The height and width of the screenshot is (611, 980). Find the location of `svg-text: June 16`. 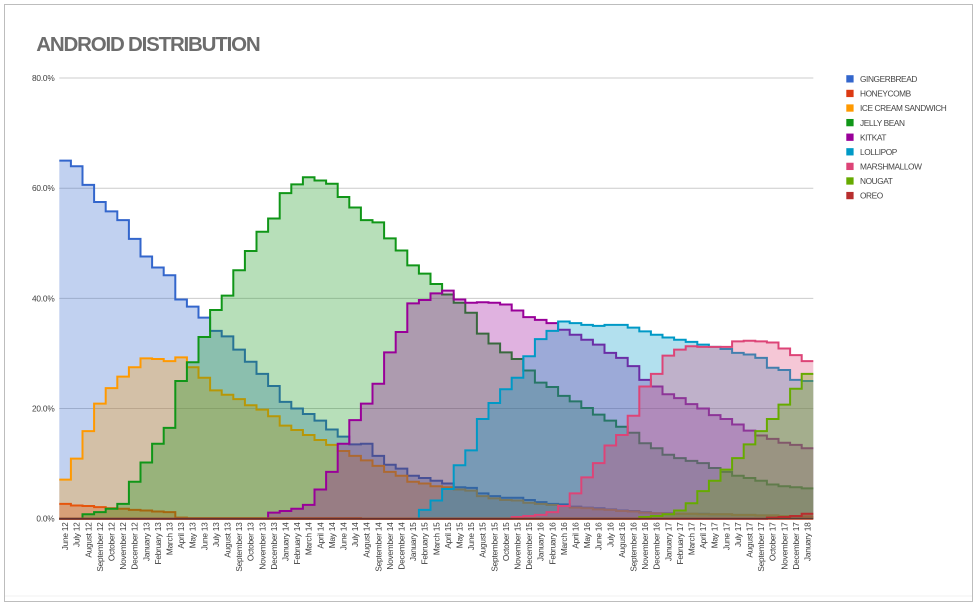

svg-text: June 16 is located at coordinates (599, 536).